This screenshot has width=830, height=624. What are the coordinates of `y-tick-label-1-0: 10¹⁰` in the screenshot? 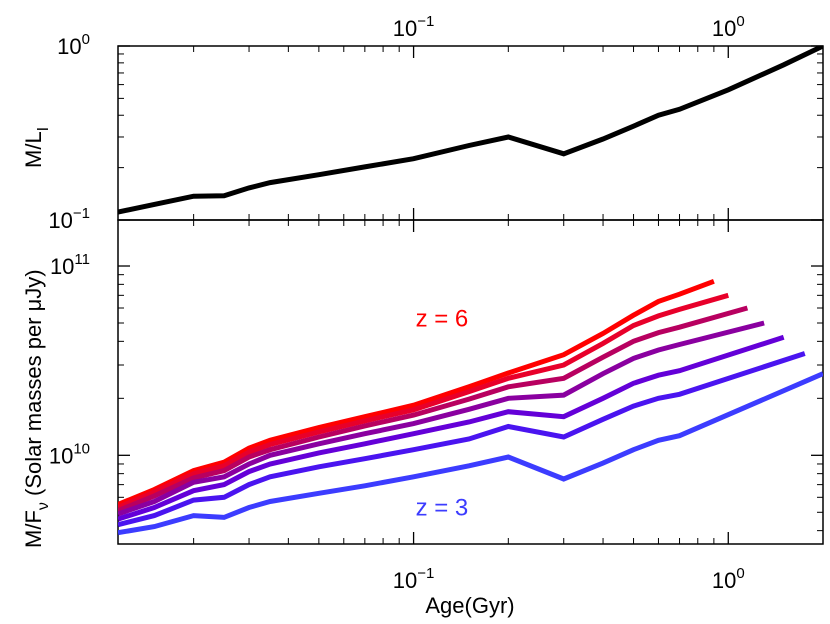 It's located at (69, 454).